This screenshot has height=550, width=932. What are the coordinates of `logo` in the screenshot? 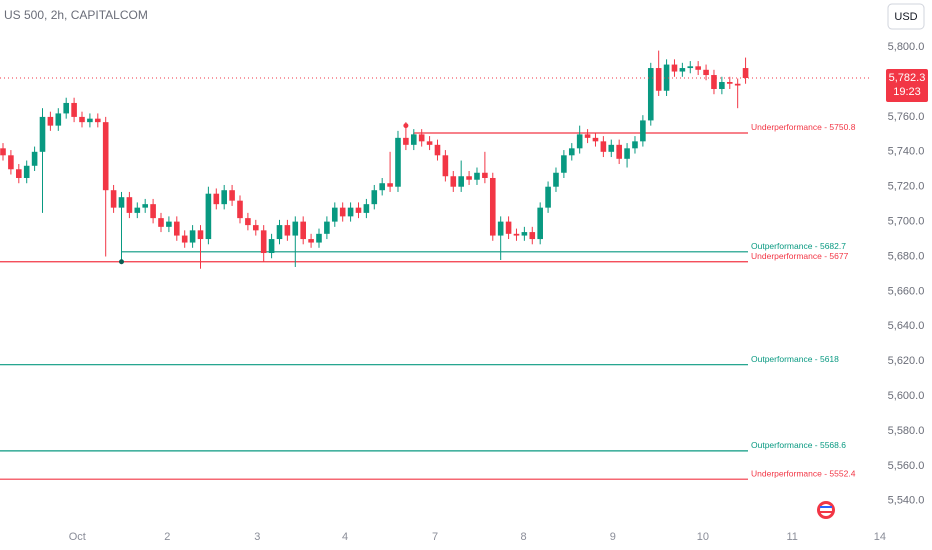 It's located at (826, 510).